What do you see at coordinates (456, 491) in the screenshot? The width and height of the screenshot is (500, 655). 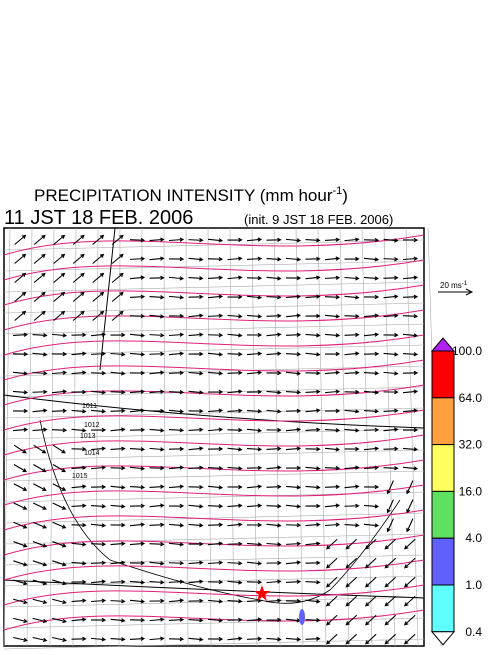 I see `colorbar: 100.0 64.0 32.0 16.0 4.0 1.0 0.4` at bounding box center [456, 491].